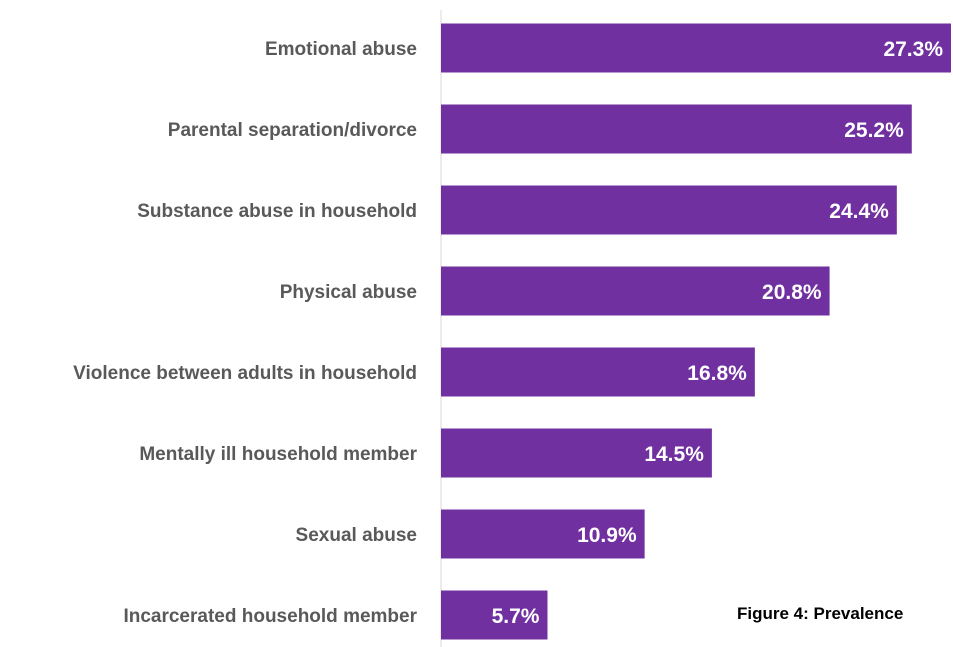  Describe the element at coordinates (341, 49) in the screenshot. I see `category-label: Emotional abuse` at that location.